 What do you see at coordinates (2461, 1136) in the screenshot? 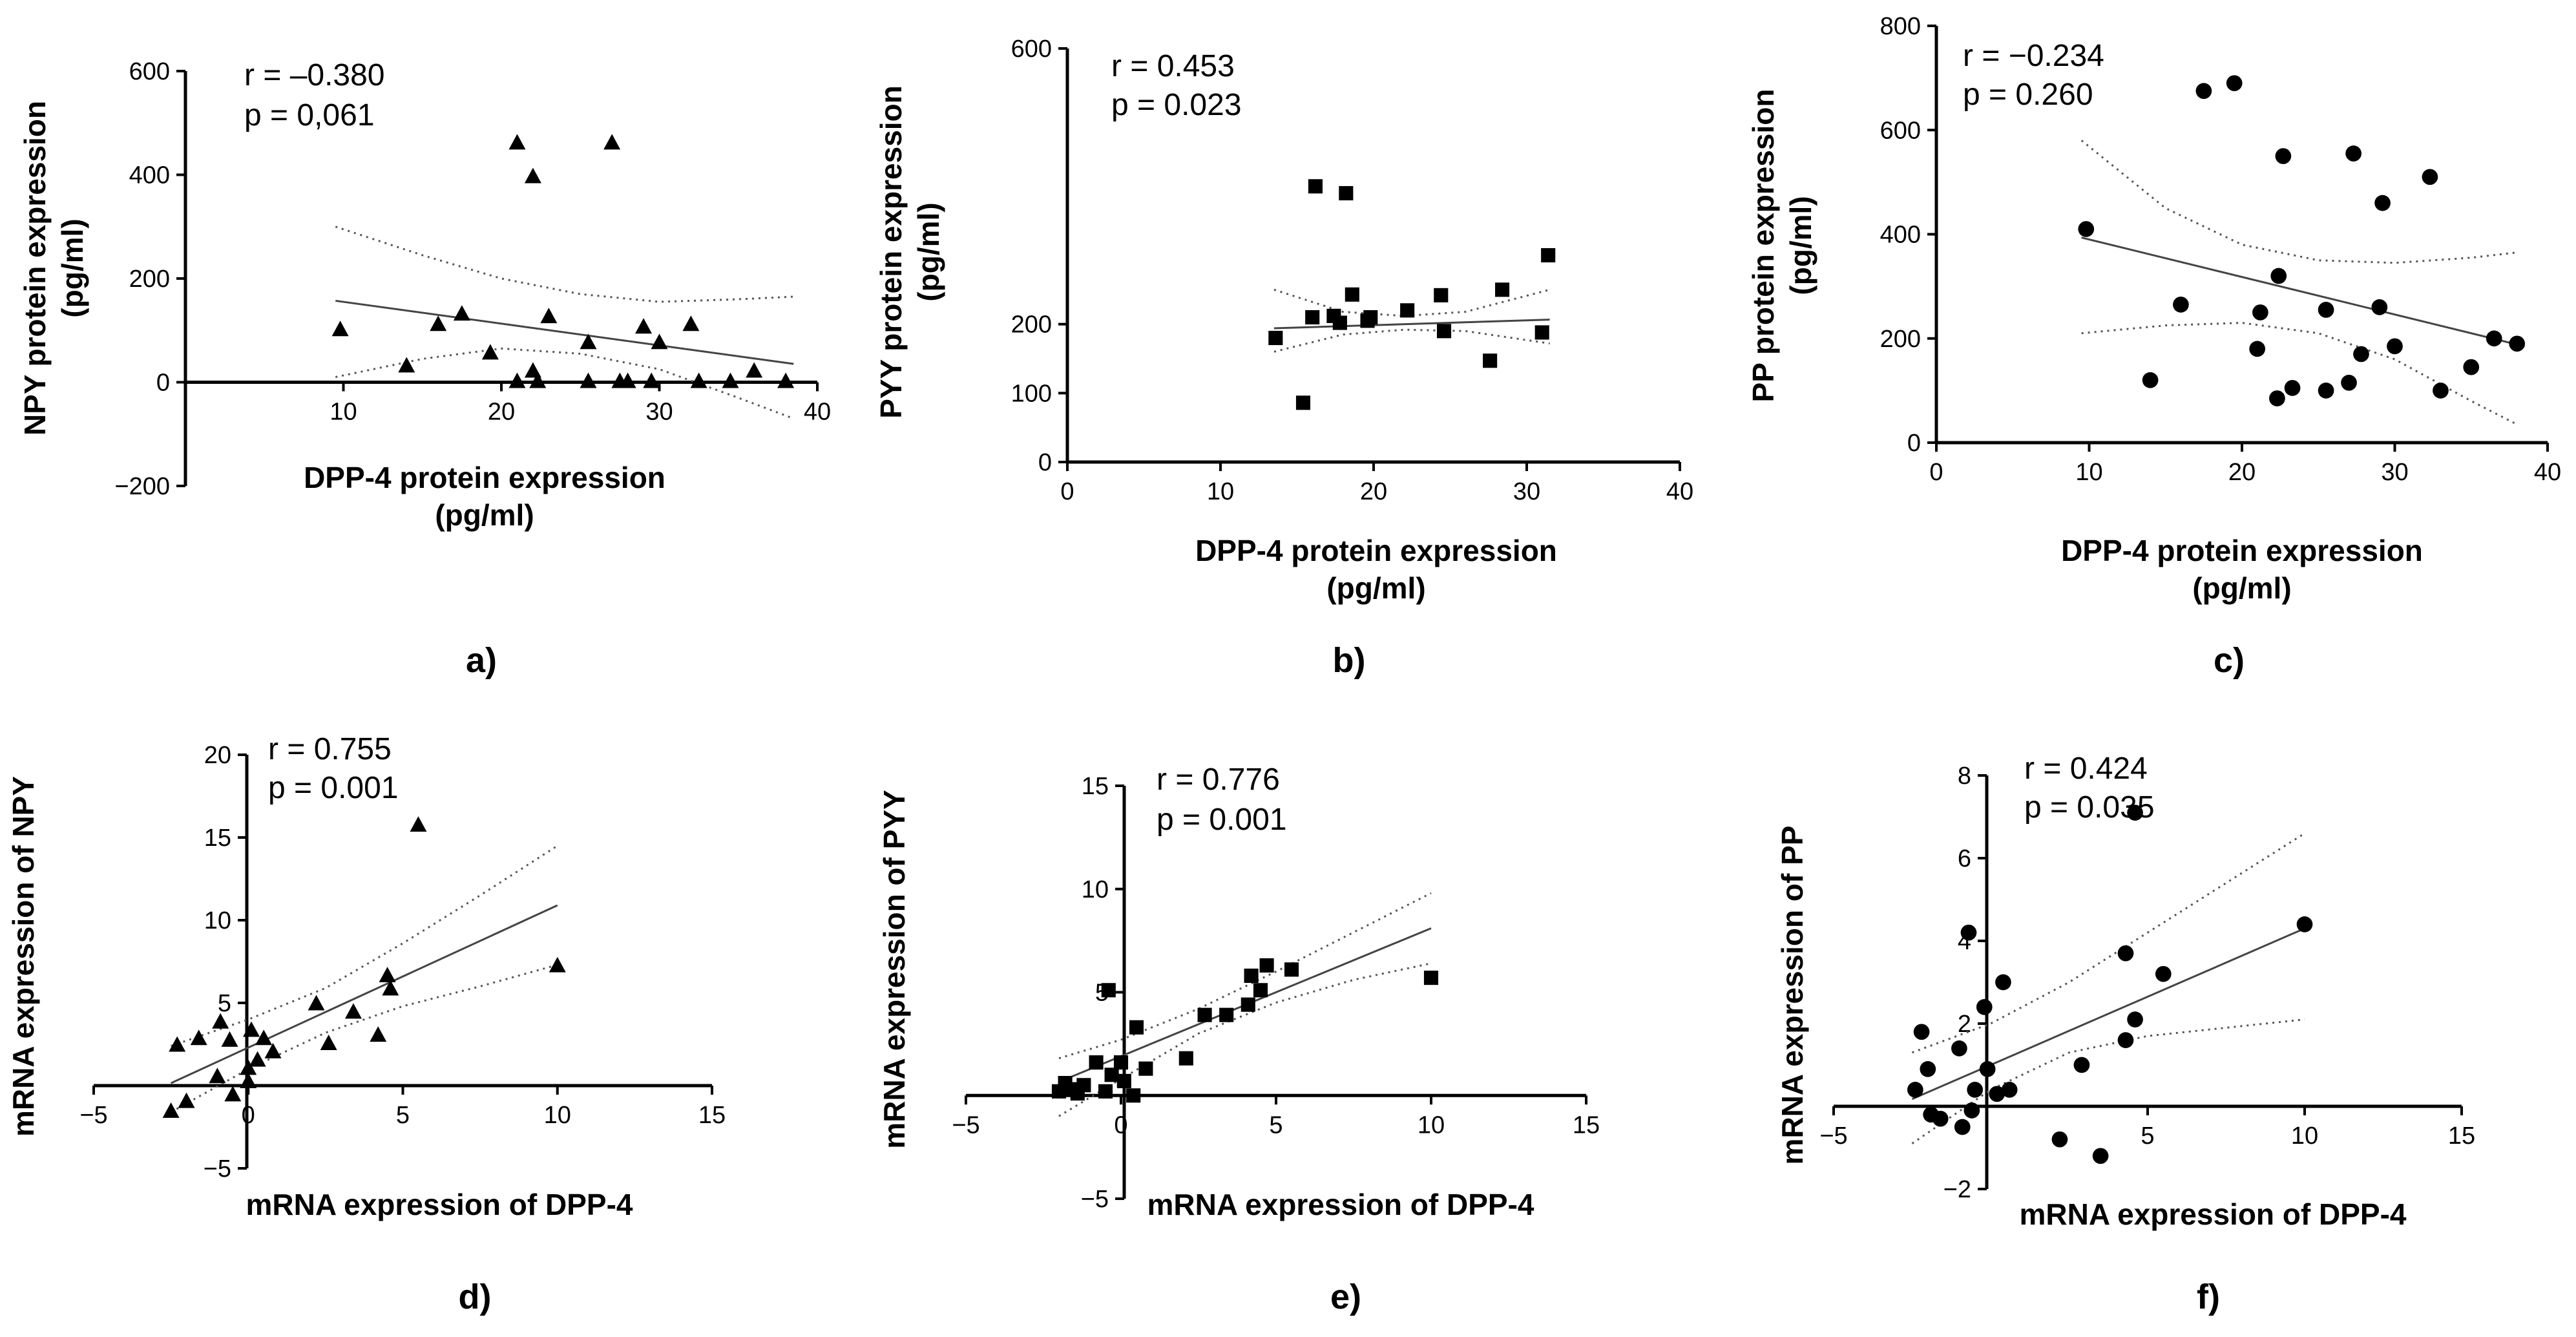
I see `x-tick-label-f-3: 15` at bounding box center [2461, 1136].